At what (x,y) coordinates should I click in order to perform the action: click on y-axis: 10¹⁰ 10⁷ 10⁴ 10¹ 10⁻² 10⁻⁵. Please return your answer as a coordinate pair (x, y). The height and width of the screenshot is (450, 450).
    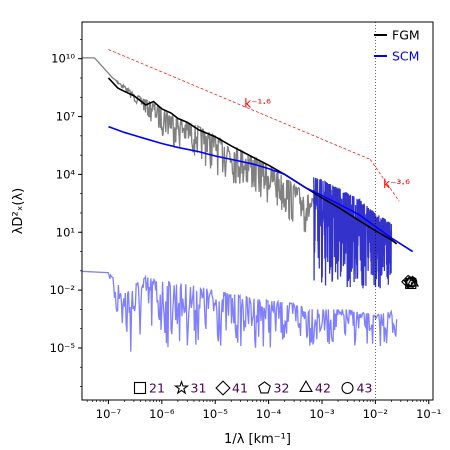
    Looking at the image, I should click on (66, 213).